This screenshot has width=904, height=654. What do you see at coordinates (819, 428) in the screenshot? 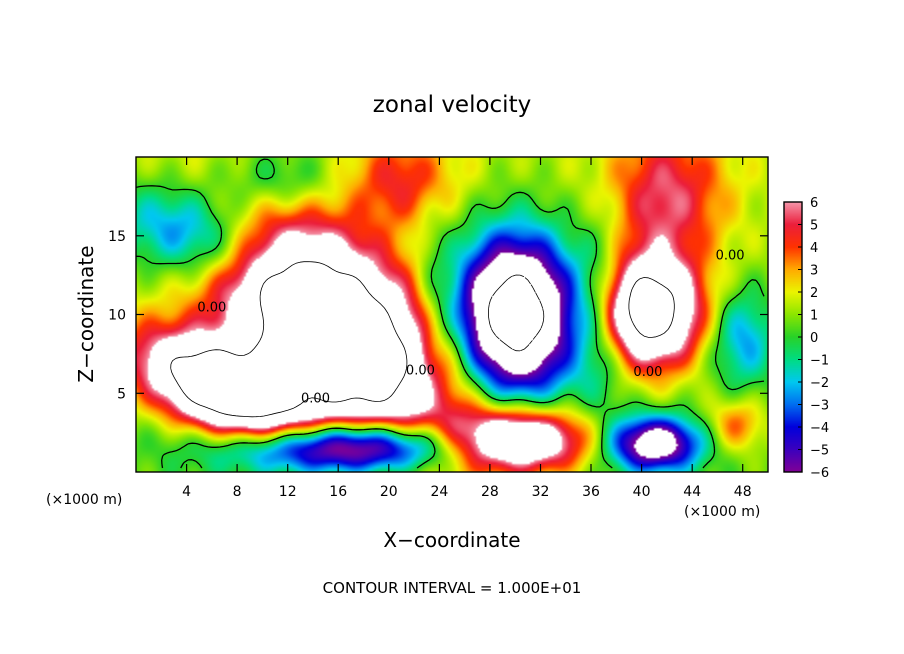
I see `colorbar-tick-label: −4` at bounding box center [819, 428].